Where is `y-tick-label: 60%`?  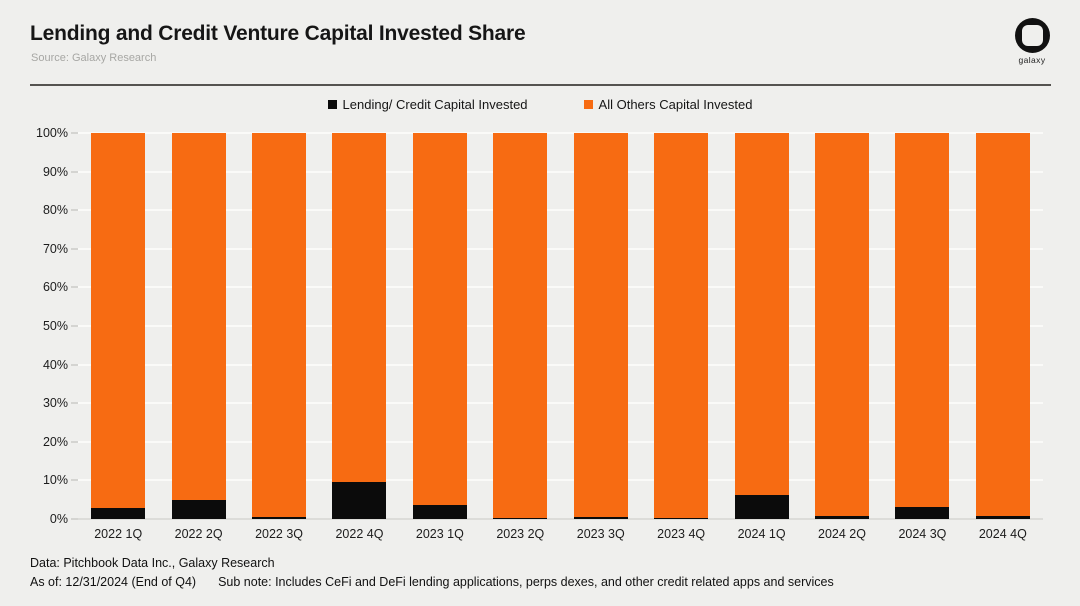
y-tick-label: 60% is located at coordinates (55, 287).